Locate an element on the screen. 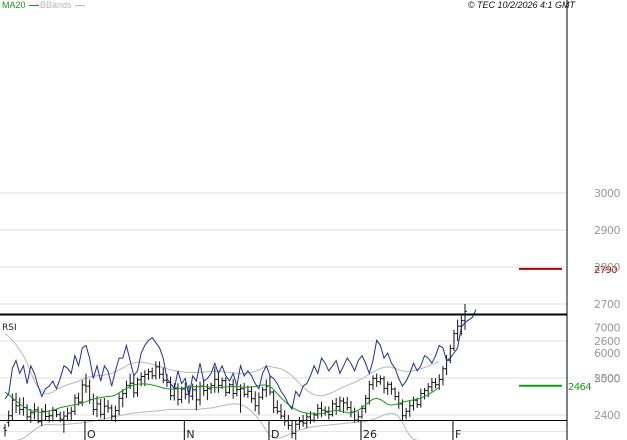 The height and width of the screenshot is (440, 627). y-tick-label: 2900 is located at coordinates (607, 230).